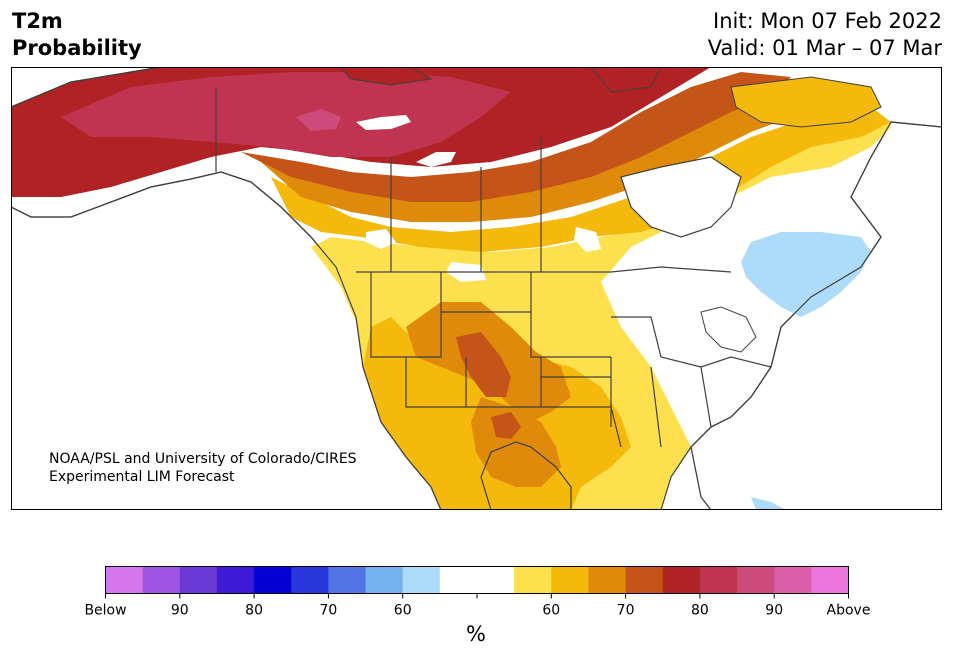 This screenshot has height=659, width=953. What do you see at coordinates (501, 80) in the screenshot?
I see `arctic-islands` at bounding box center [501, 80].